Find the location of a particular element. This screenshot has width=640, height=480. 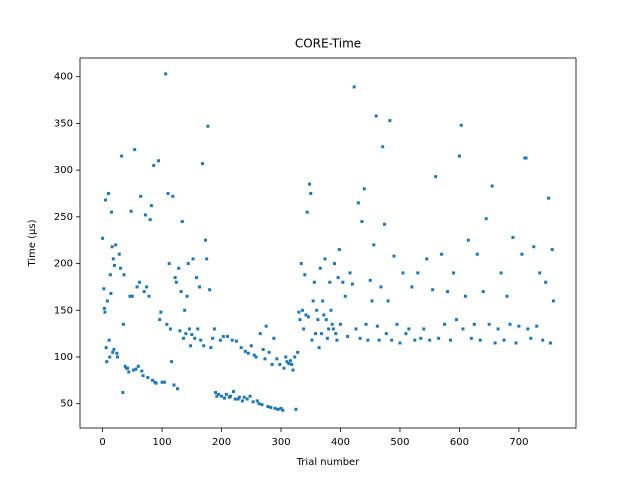

chart-title: CORE-Time is located at coordinates (328, 44).